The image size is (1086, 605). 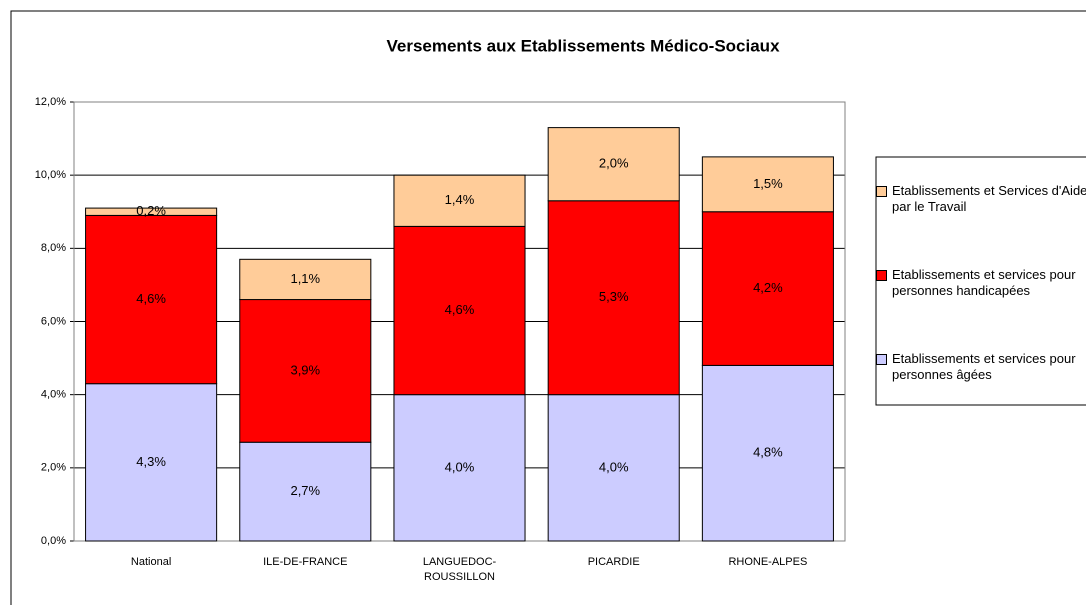 I want to click on data-label: 5,3%, so click(x=614, y=296).